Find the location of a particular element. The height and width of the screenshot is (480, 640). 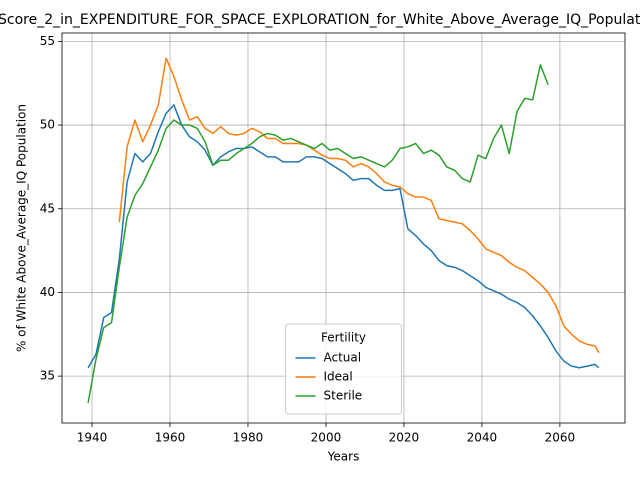

legend: Fertility Actual Ideal Sterile is located at coordinates (343, 369).